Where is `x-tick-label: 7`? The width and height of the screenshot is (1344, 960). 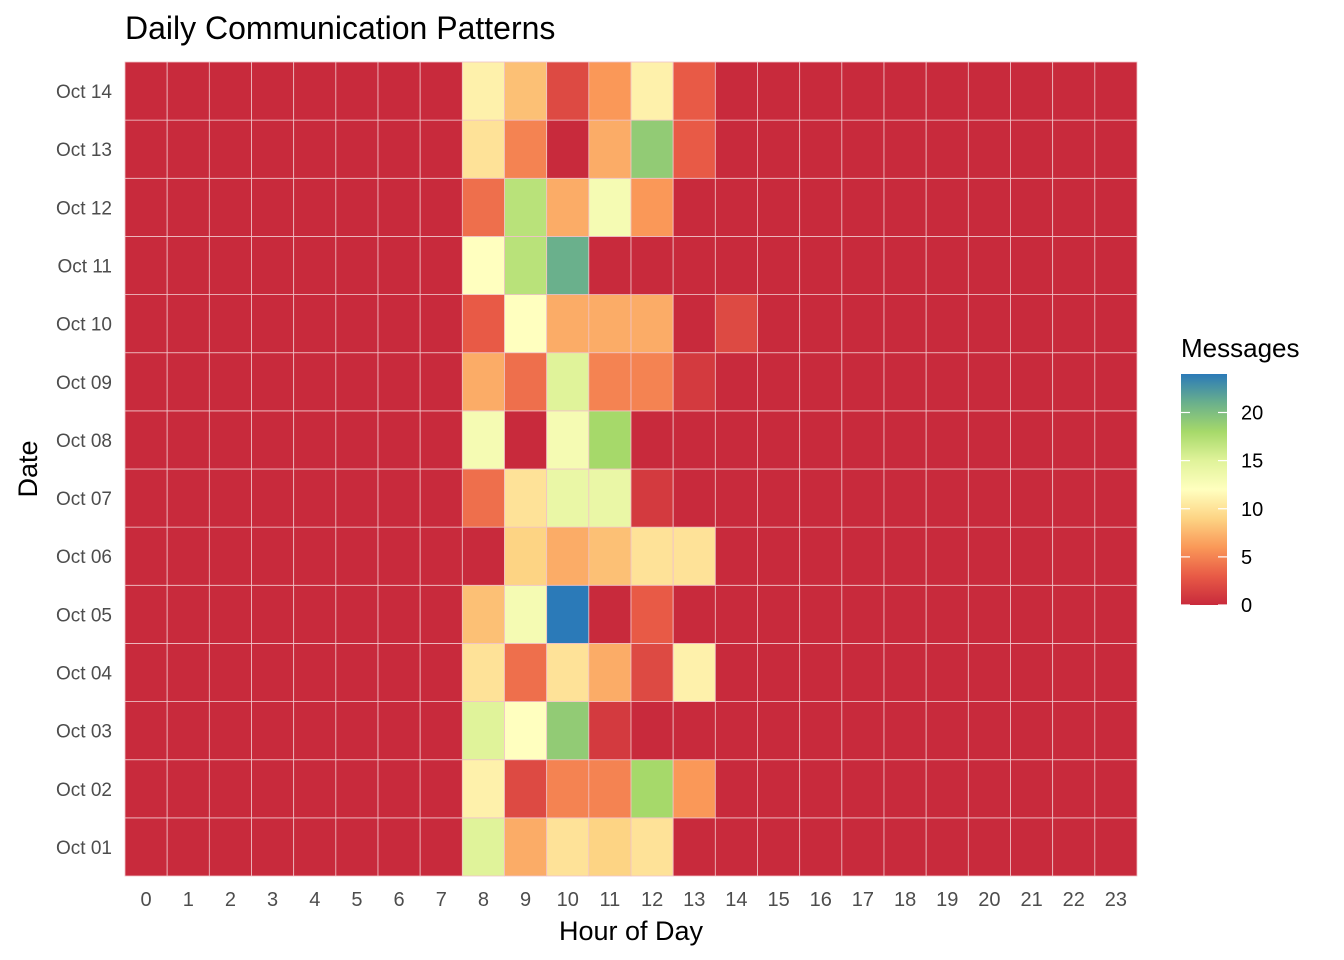 x-tick-label: 7 is located at coordinates (441, 900).